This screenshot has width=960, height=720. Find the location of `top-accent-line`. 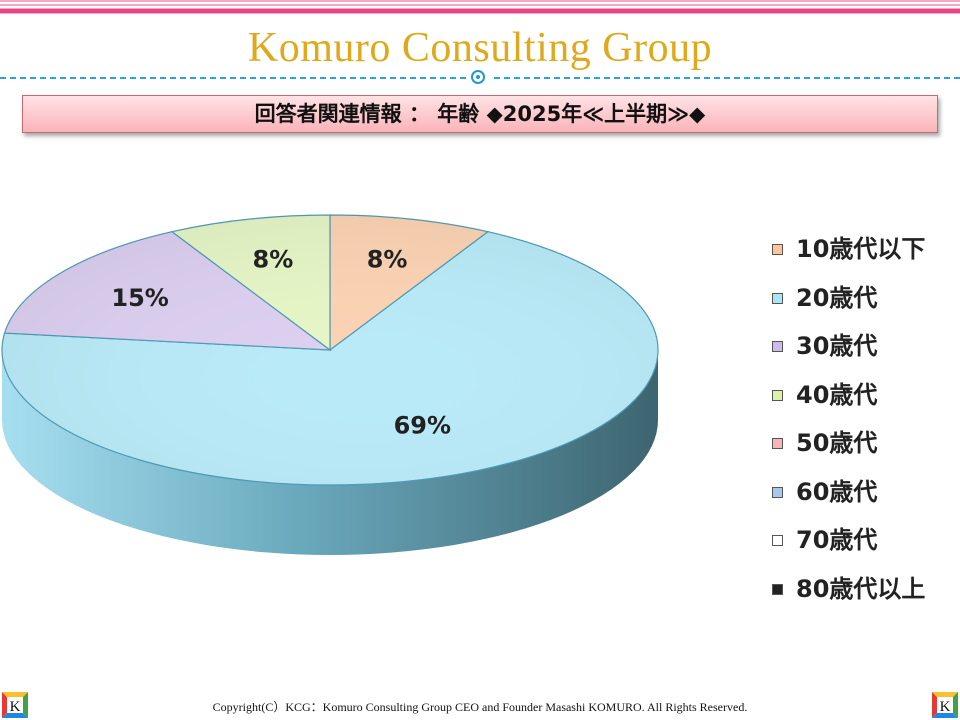

top-accent-line is located at coordinates (480, 11).